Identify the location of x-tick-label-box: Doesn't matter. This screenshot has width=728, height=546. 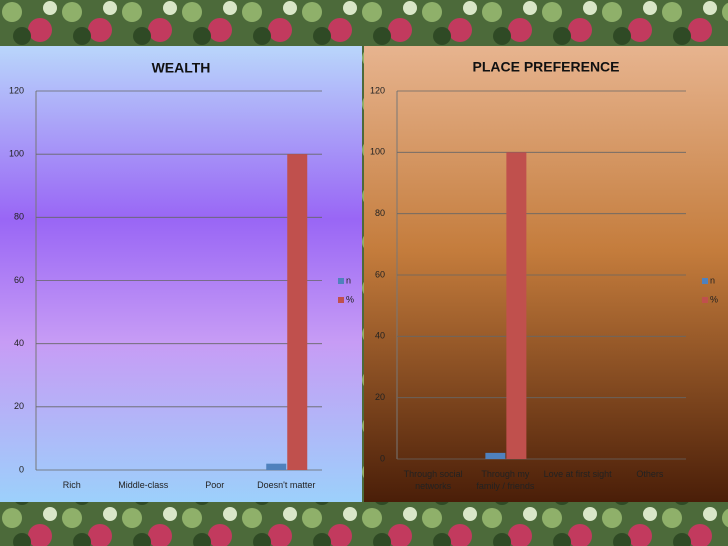
(286, 485).